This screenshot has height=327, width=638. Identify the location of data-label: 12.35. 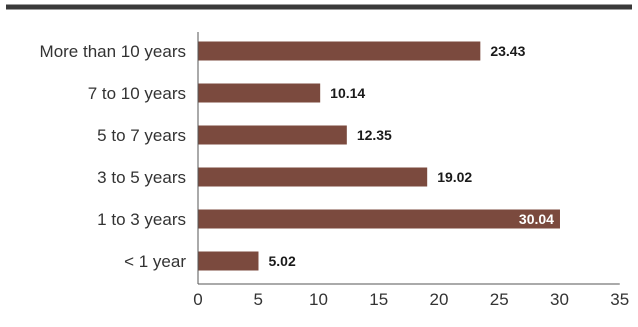
(374, 135).